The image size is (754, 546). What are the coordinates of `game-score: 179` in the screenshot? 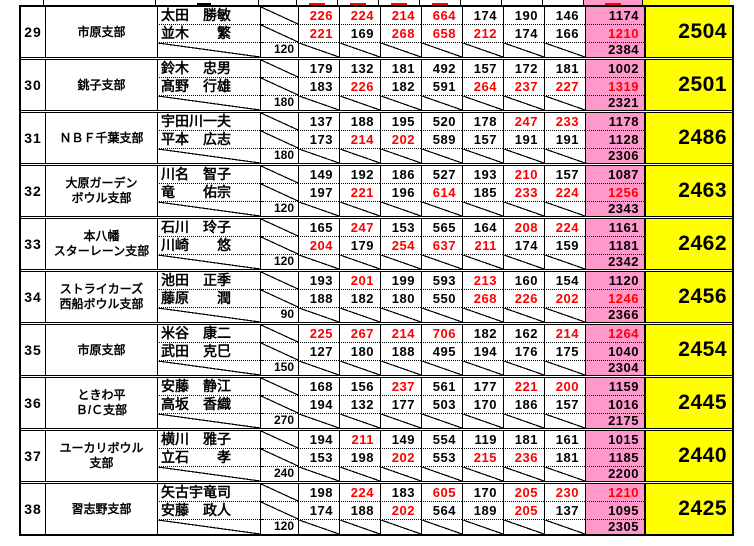 It's located at (318, 69).